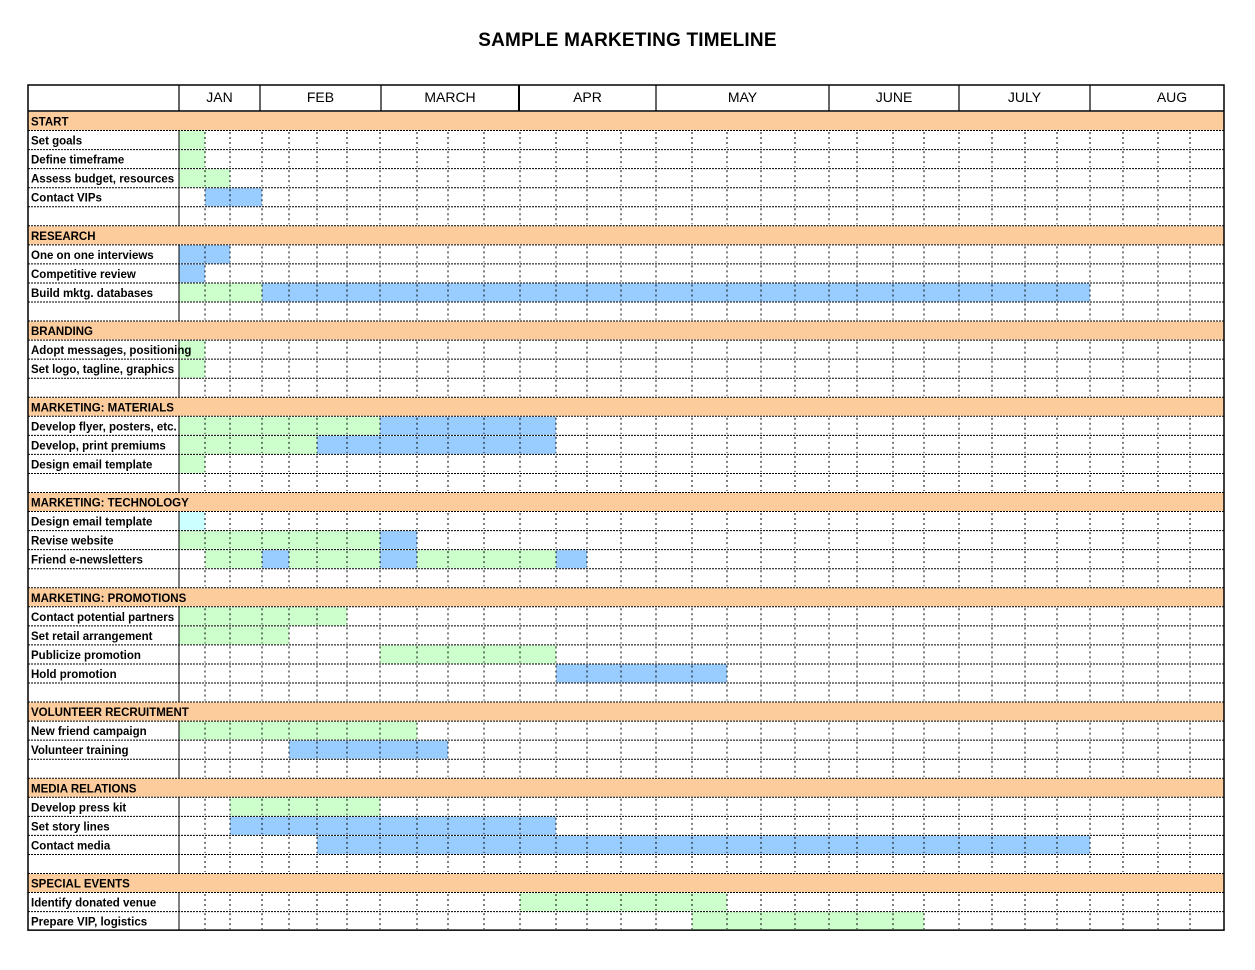 Image resolution: width=1255 pixels, height=970 pixels. Describe the element at coordinates (587, 97) in the screenshot. I see `month-label: APR` at that location.